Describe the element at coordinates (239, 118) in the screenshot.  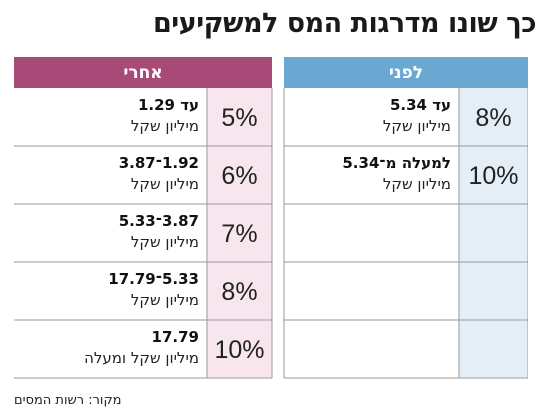
I see `after-bracket-rate: 5%` at that location.